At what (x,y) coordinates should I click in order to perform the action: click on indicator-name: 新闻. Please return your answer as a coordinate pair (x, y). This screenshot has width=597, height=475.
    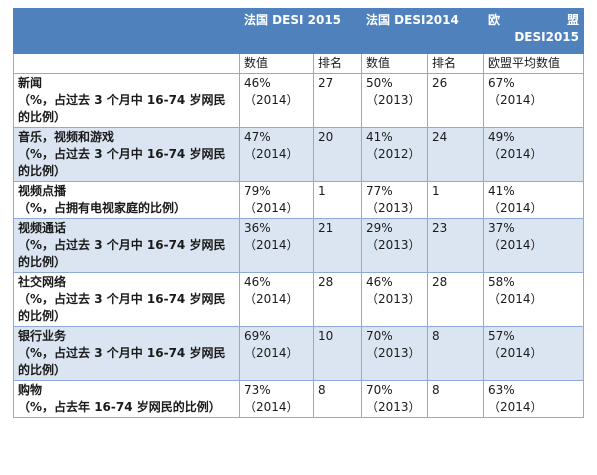
    Looking at the image, I should click on (30, 83).